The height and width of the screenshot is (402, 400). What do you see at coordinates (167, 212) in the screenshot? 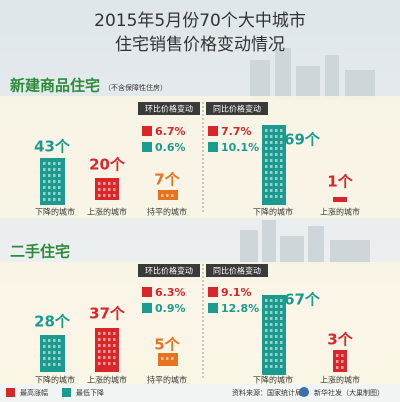
I see `count-label: 持平的城市` at bounding box center [167, 212].